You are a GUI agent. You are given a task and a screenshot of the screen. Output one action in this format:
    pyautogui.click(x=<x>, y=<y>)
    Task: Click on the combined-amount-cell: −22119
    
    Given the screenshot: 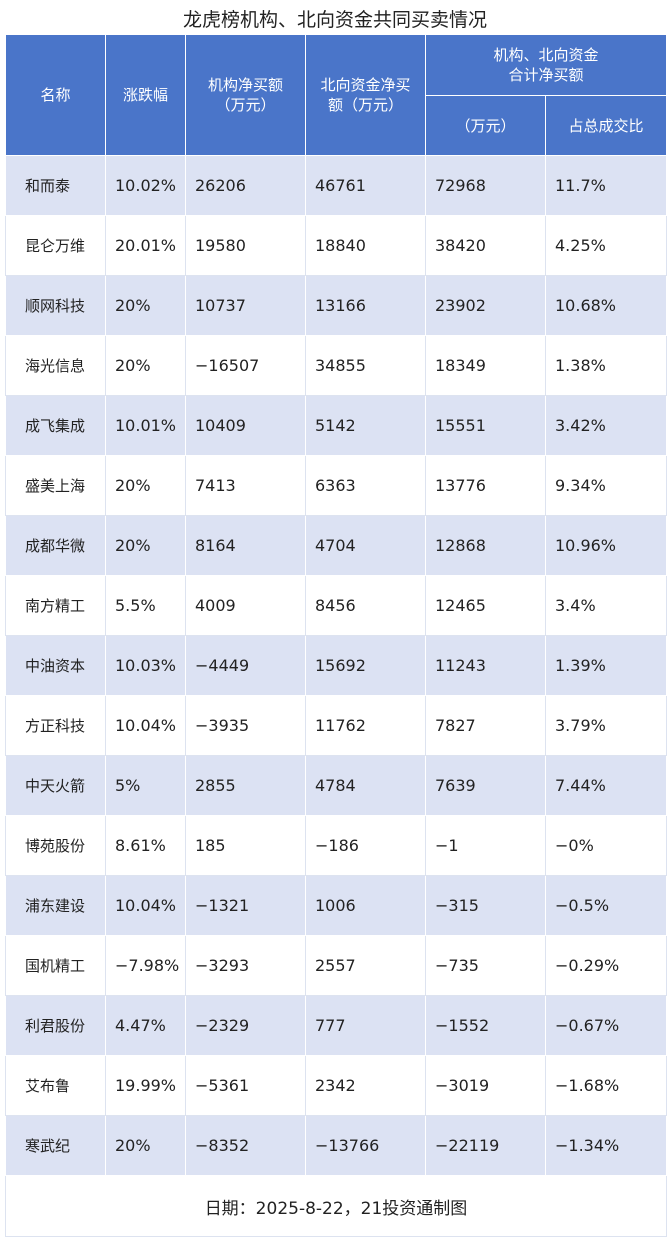 What is the action you would take?
    pyautogui.click(x=485, y=1145)
    